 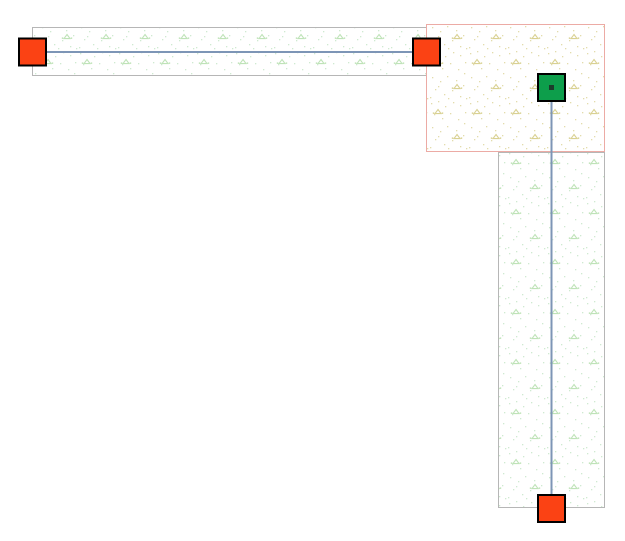 I want to click on node-red-west, so click(x=32, y=52).